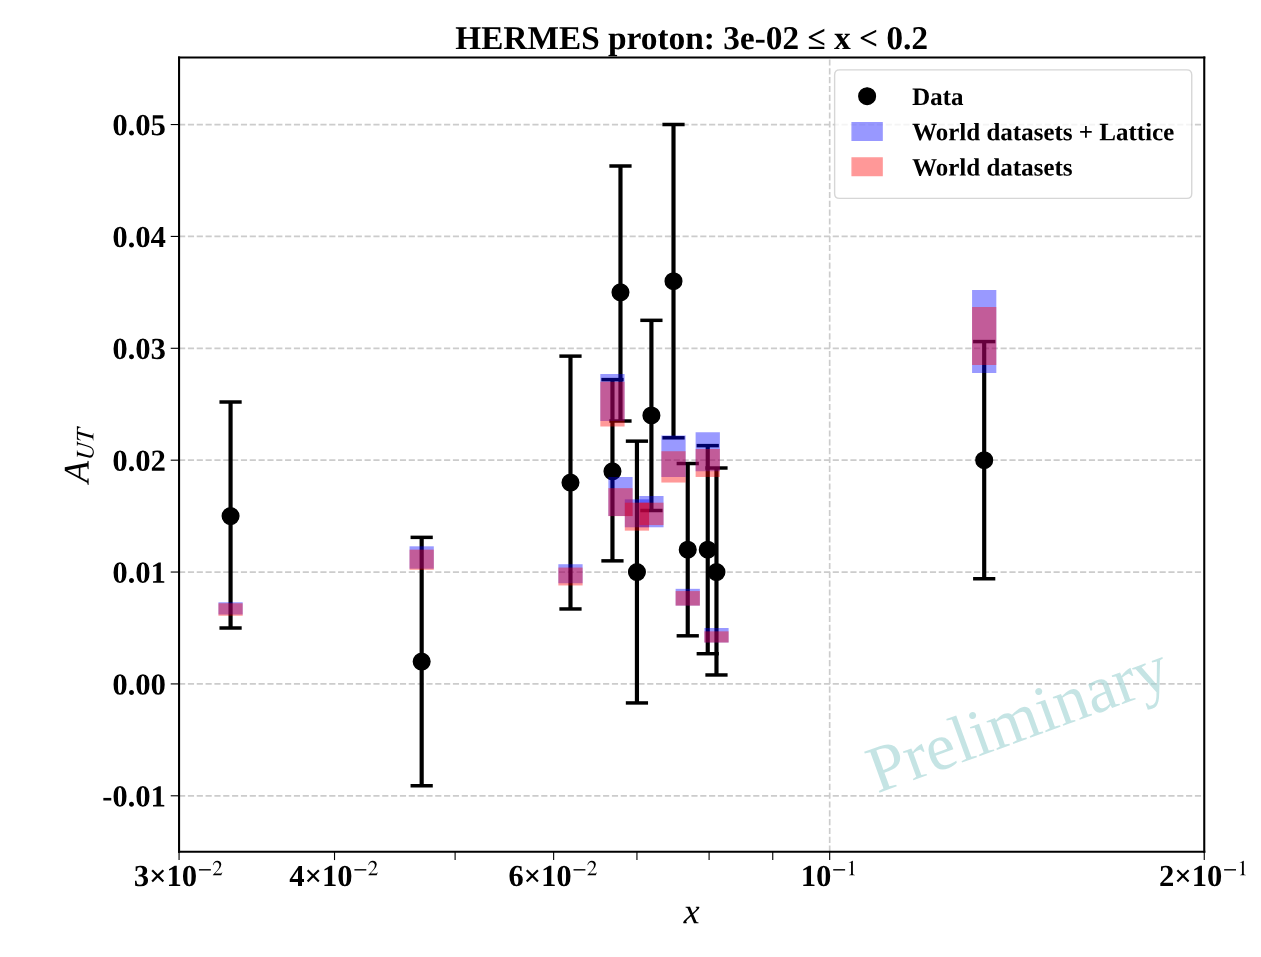  What do you see at coordinates (139, 237) in the screenshot?
I see `y-tick-label: 0.04` at bounding box center [139, 237].